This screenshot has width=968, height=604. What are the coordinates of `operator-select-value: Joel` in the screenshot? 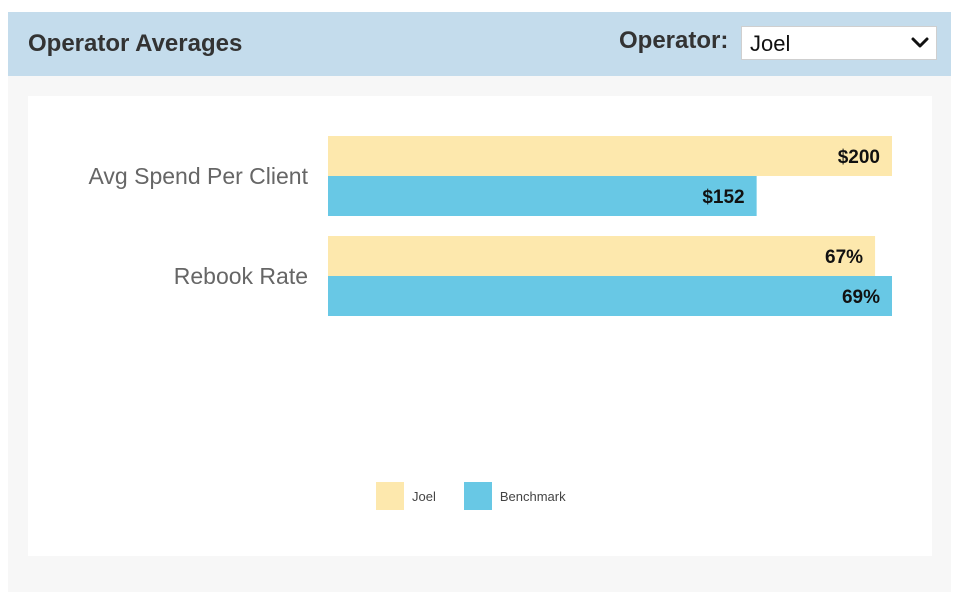 It's located at (770, 43).